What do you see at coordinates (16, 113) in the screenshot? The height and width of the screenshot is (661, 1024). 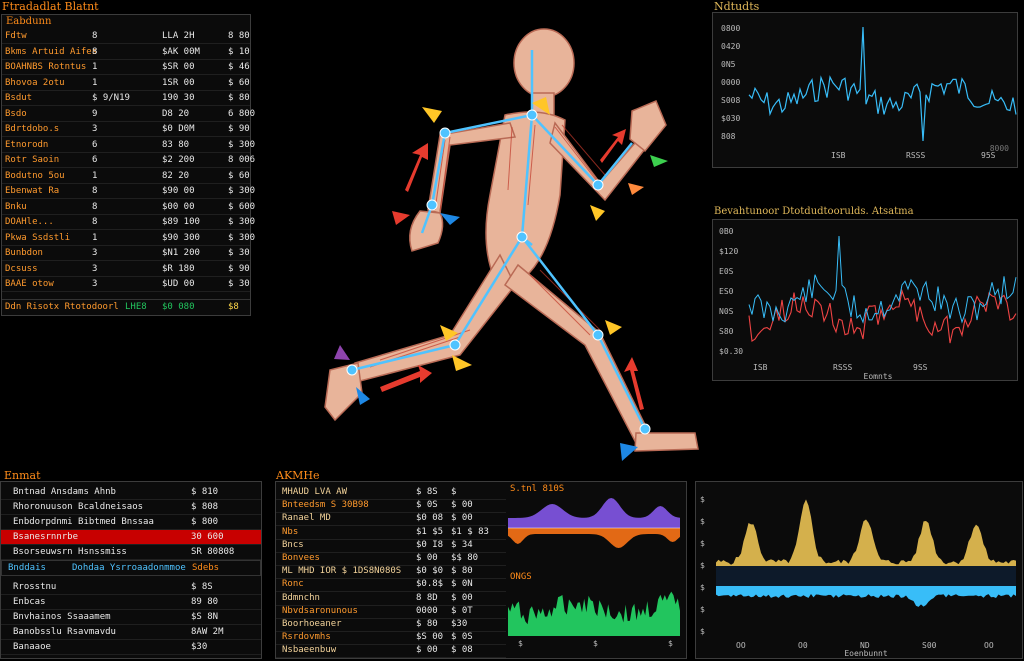 I see `table-row-cell-0: Bsdo` at bounding box center [16, 113].